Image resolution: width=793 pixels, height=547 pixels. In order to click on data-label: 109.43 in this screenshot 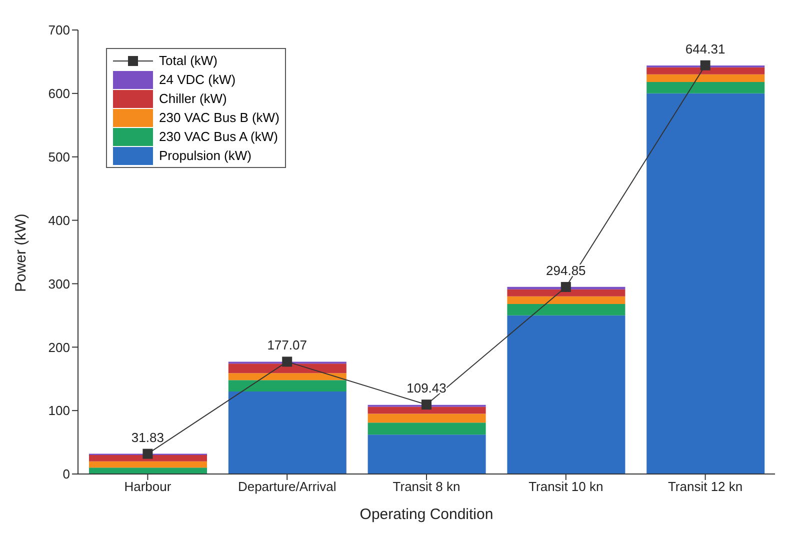, I will do `click(426, 388)`.